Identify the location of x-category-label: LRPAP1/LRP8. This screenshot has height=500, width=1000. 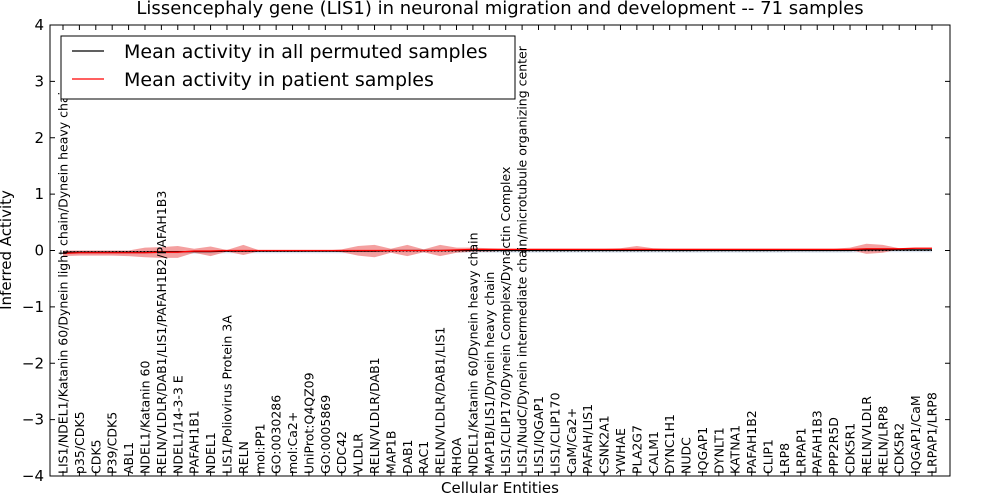
(932, 433).